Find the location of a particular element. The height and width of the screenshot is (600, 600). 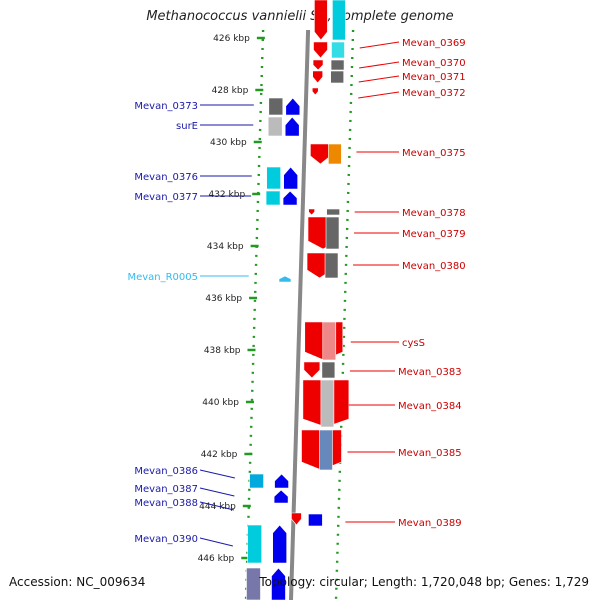

gene-label: Mevan_0388 is located at coordinates (166, 503).